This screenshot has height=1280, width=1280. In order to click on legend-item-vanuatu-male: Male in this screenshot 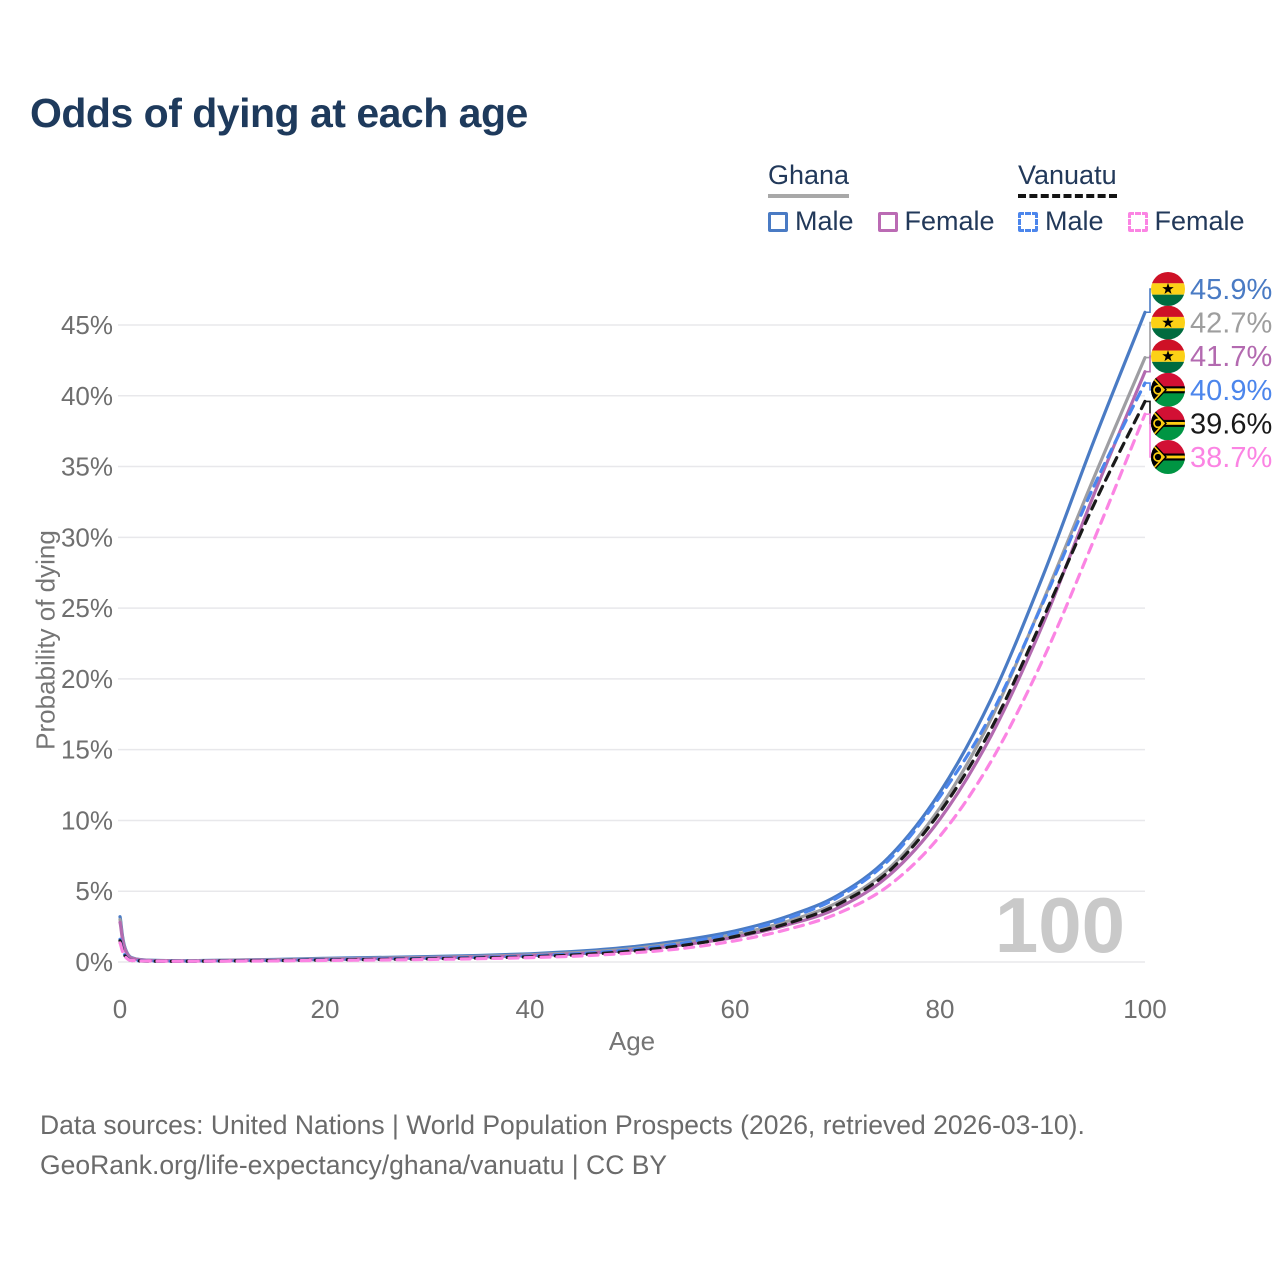, I will do `click(1061, 221)`.